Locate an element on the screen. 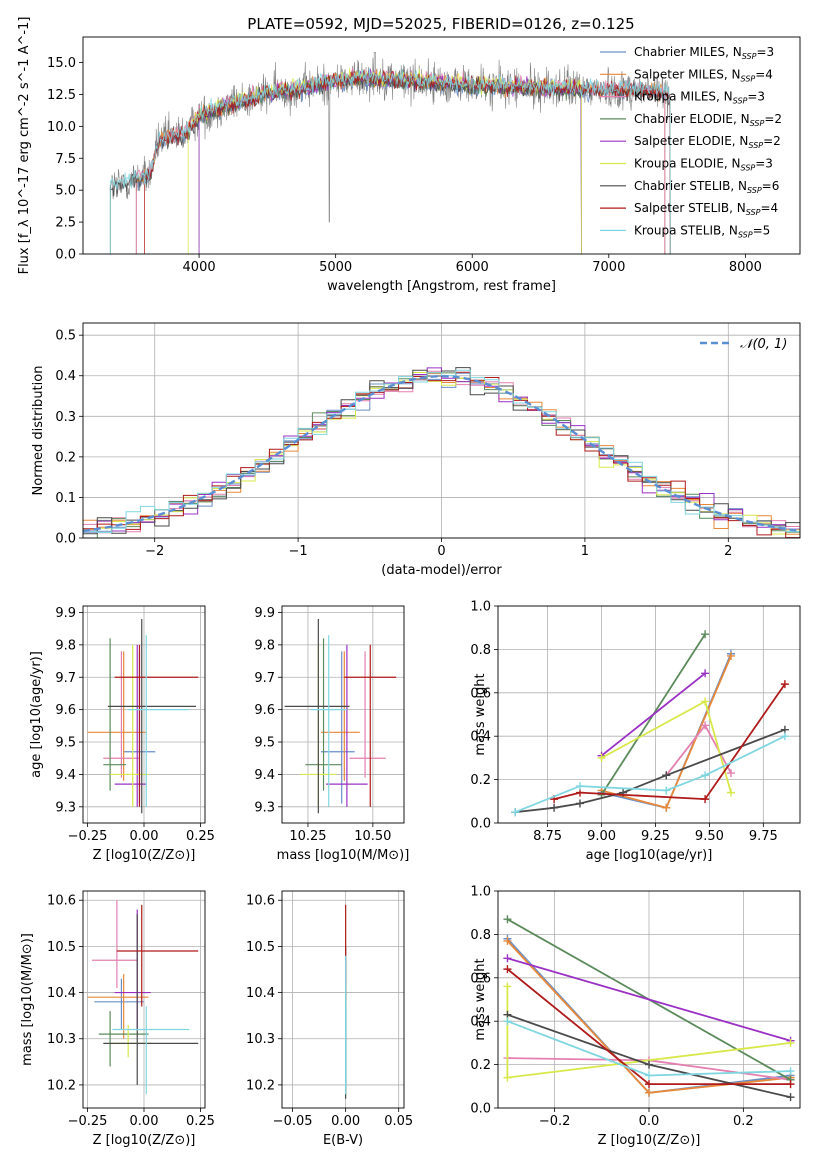 Image resolution: width=819 pixels, height=1170 pixels. y-tick-label: 9.8 is located at coordinates (264, 645).